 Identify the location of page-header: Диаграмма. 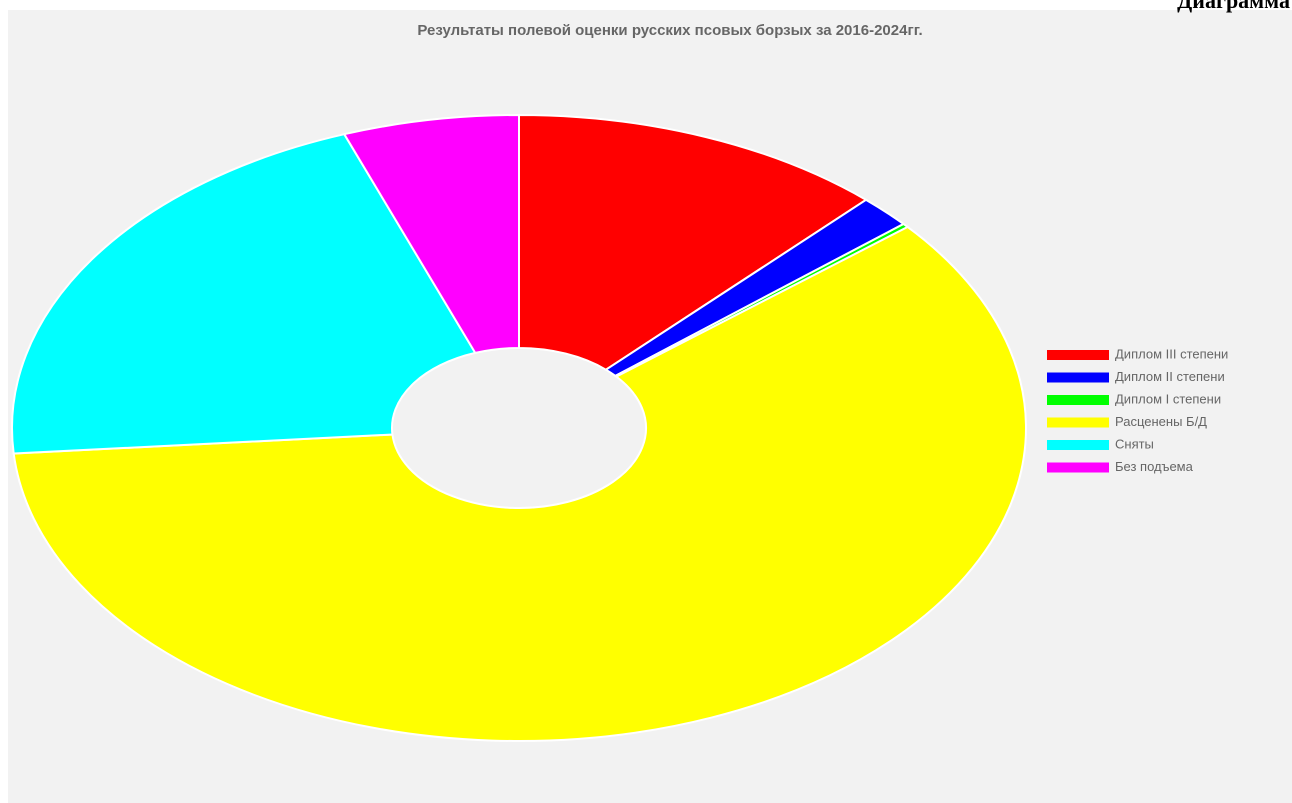
(1233, 6).